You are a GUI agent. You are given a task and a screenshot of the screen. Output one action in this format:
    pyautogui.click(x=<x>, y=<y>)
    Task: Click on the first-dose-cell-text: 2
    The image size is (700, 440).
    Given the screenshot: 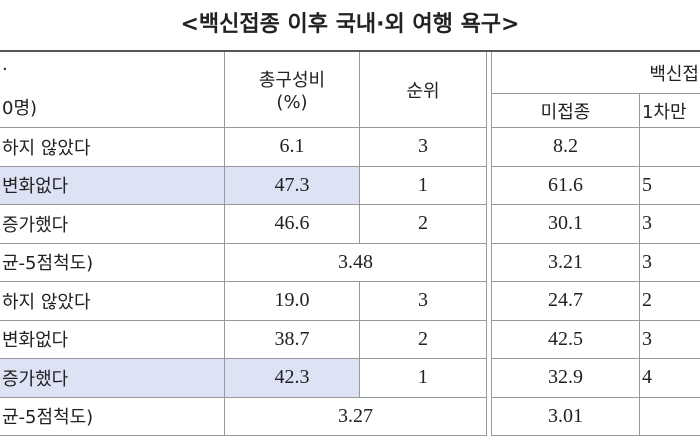 What is the action you would take?
    pyautogui.click(x=647, y=300)
    